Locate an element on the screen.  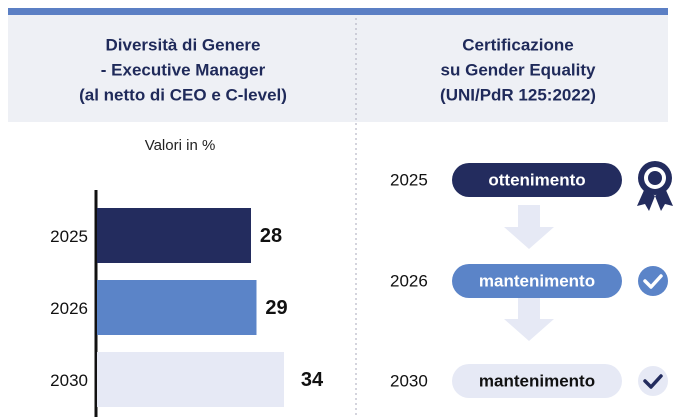
step-year: 2026 is located at coordinates (409, 280).